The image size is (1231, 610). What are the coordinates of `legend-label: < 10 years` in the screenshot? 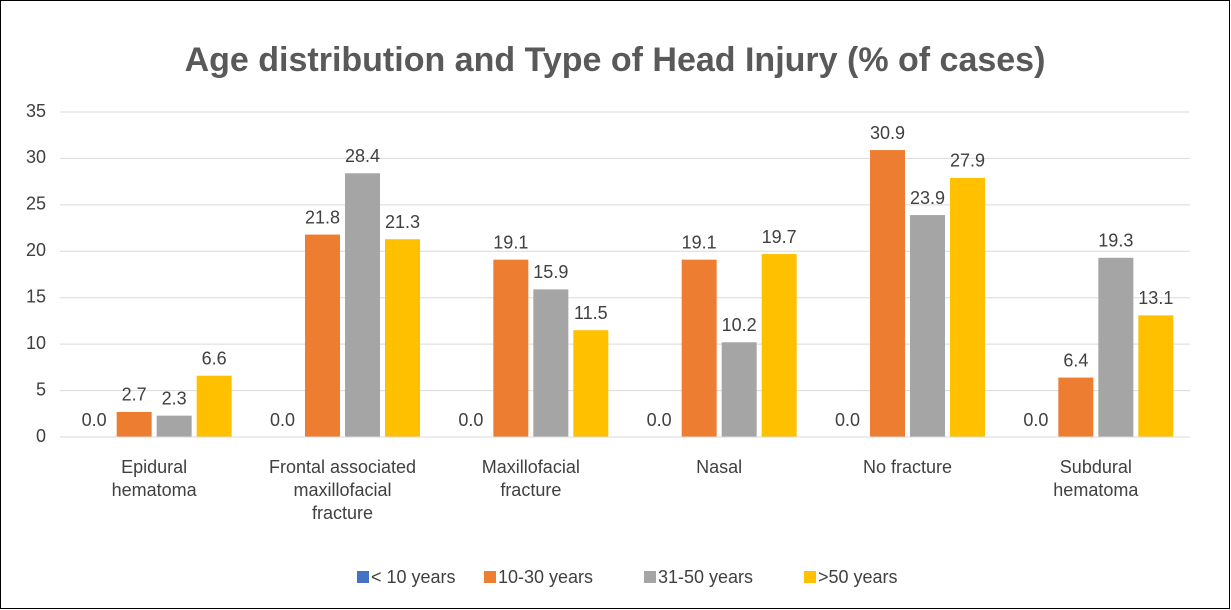 It's located at (413, 577).